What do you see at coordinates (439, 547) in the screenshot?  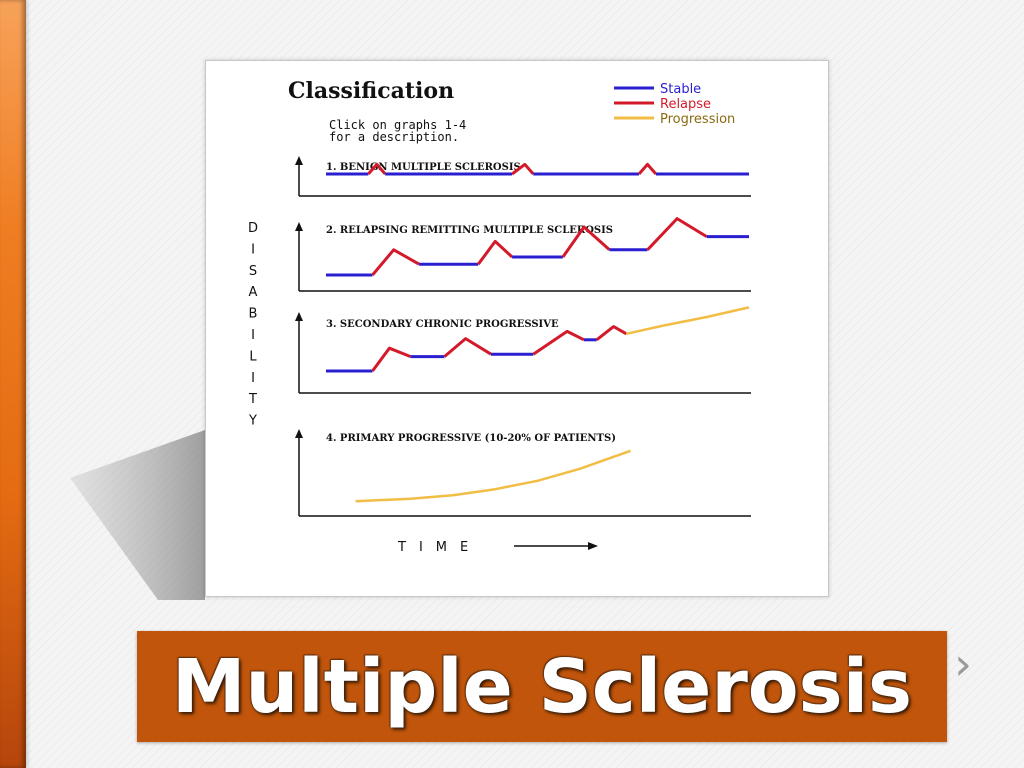 I see `x-axis-label: TIME` at bounding box center [439, 547].